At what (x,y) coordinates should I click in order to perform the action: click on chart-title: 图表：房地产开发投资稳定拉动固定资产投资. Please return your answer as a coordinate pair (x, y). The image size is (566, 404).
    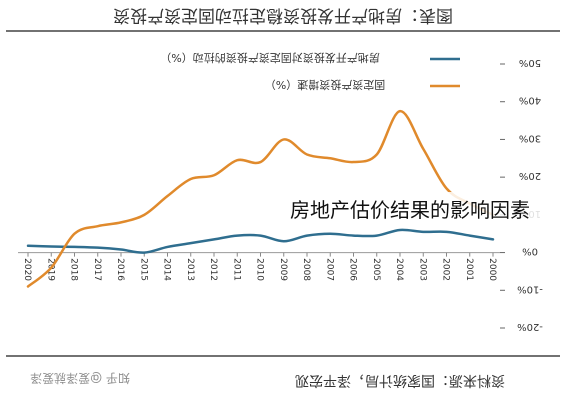
    Looking at the image, I should click on (283, 15).